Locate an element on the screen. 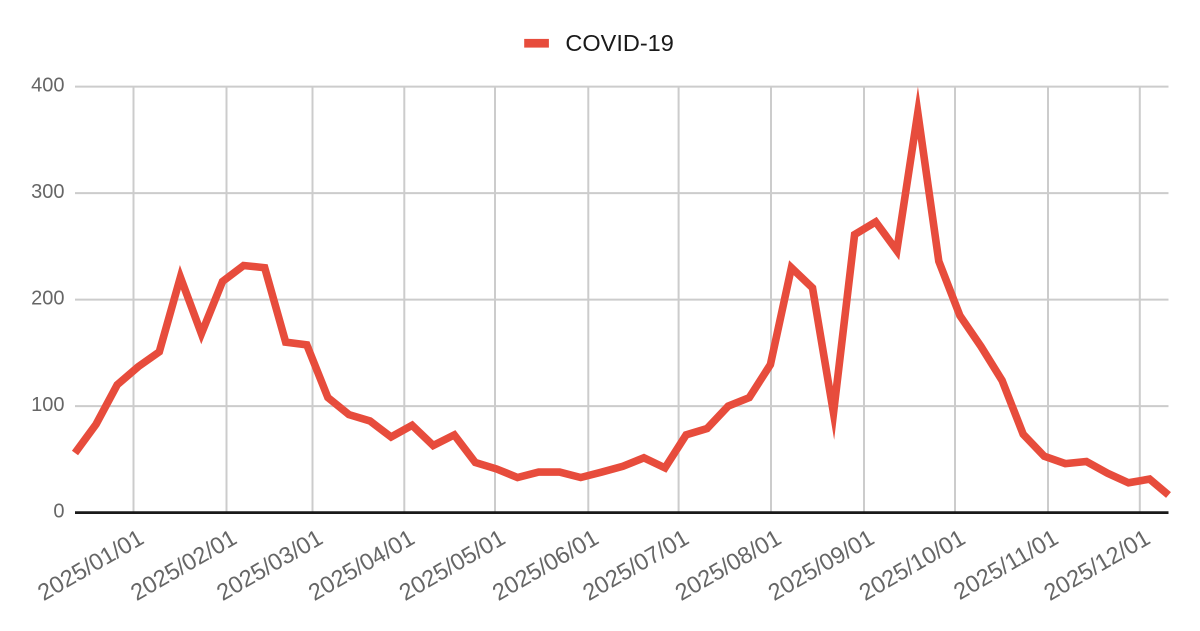 This screenshot has height=631, width=1200. svg-text: 300 is located at coordinates (47, 192).